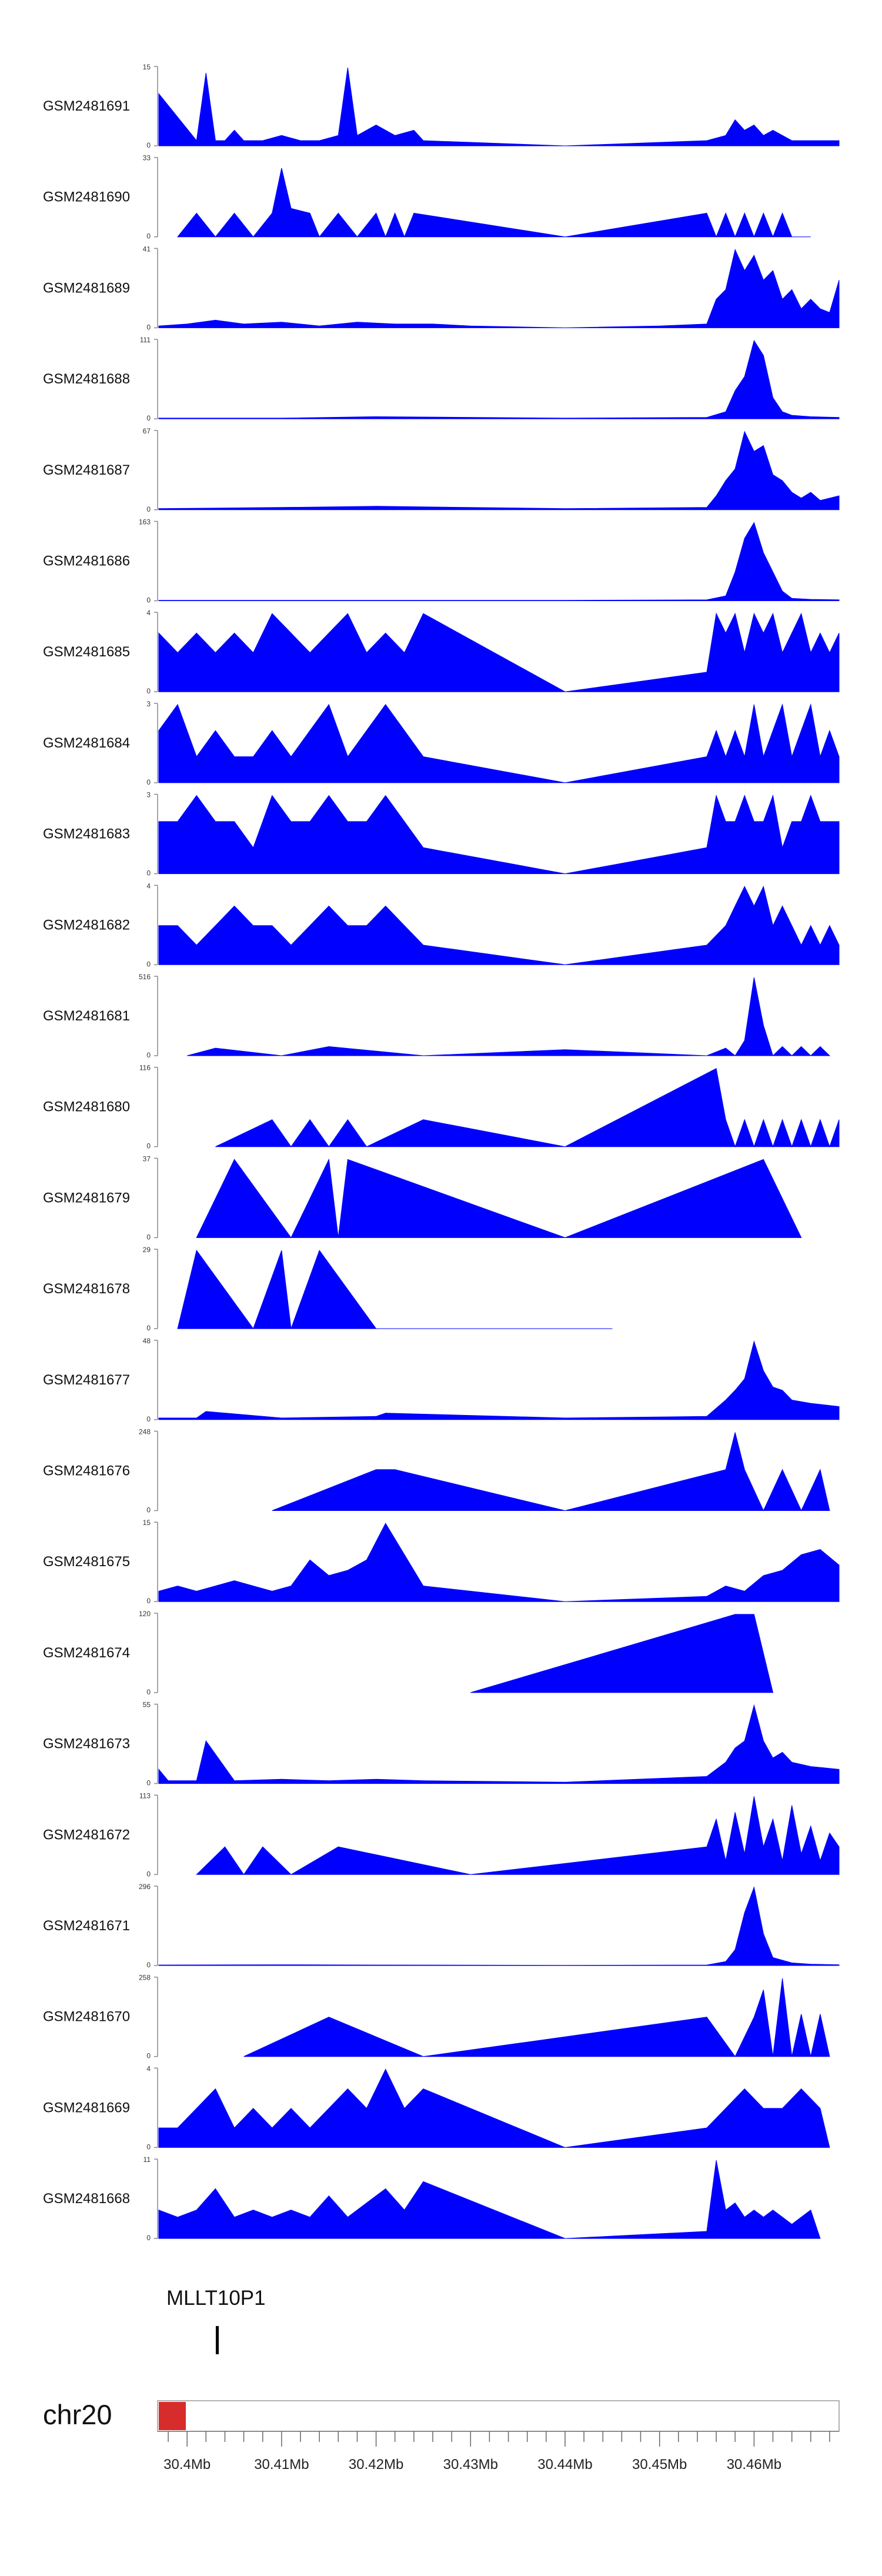 This screenshot has width=882, height=2576. What do you see at coordinates (86, 1744) in the screenshot?
I see `track-label: GSM2481673` at bounding box center [86, 1744].